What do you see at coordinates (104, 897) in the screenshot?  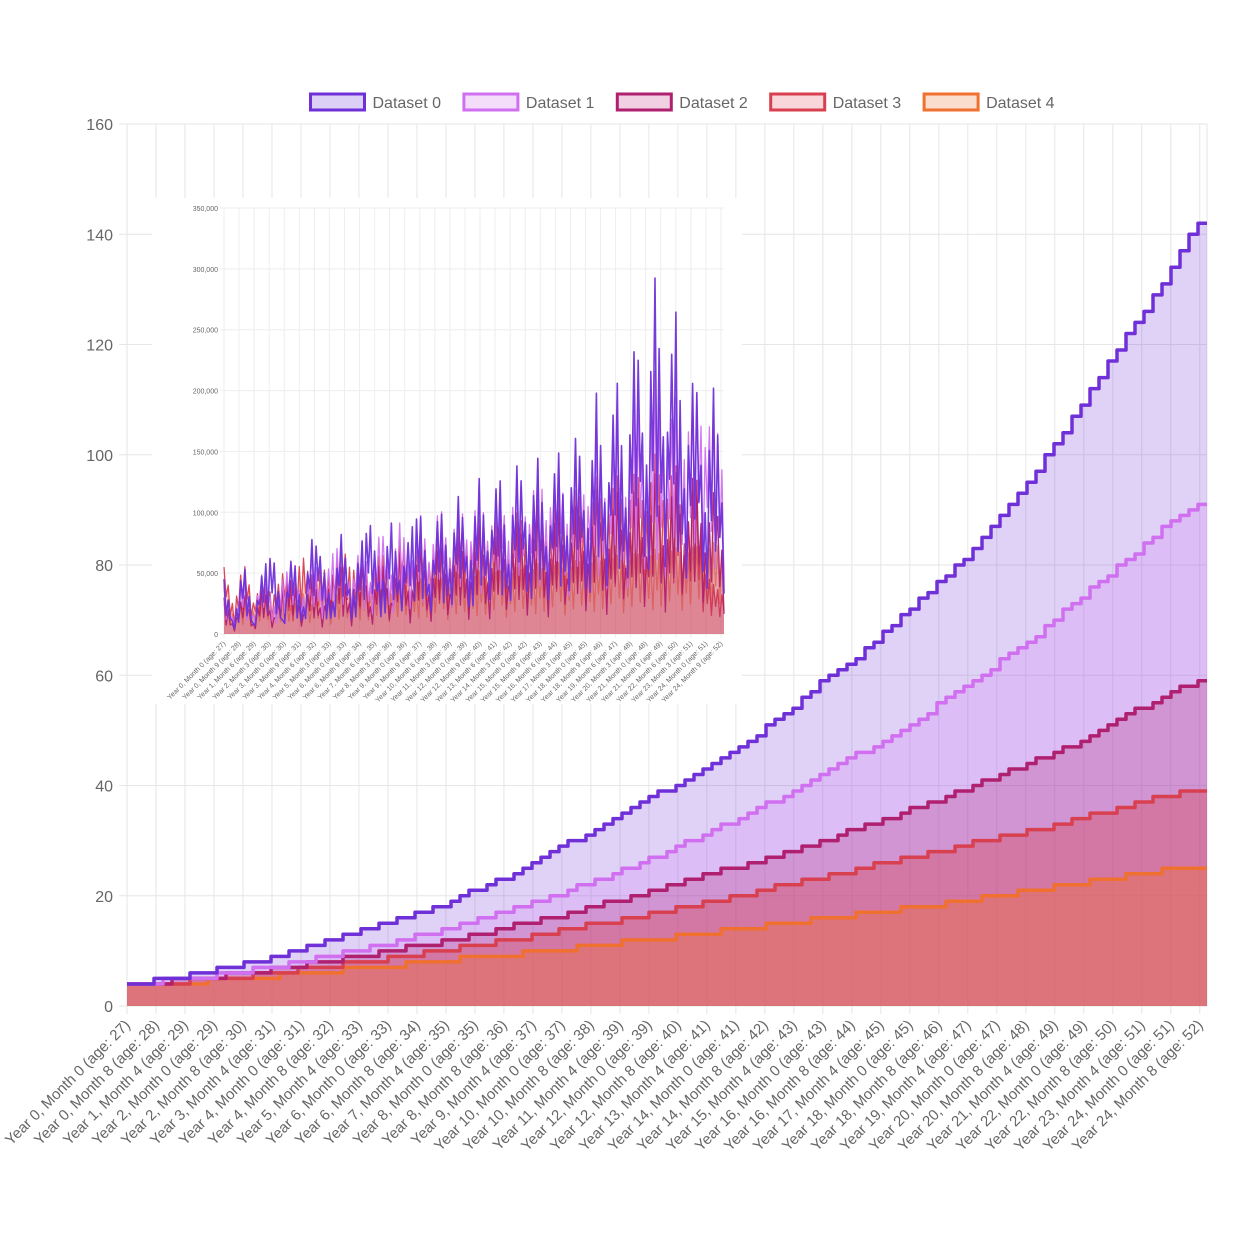 I see `y-tick-label: 20` at bounding box center [104, 897].